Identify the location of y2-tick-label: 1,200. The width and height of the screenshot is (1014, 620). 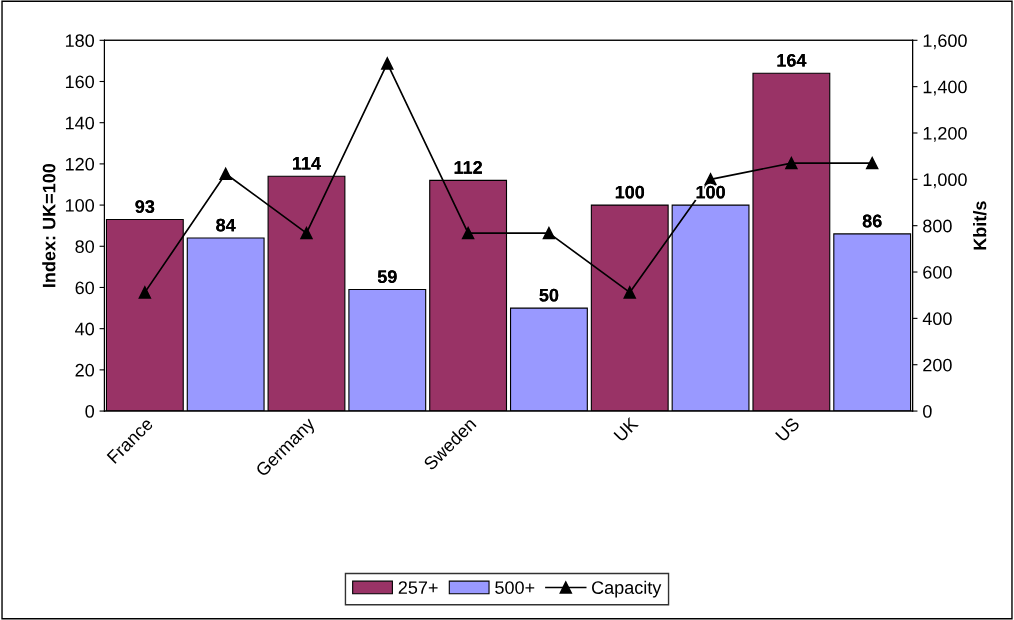
(945, 134).